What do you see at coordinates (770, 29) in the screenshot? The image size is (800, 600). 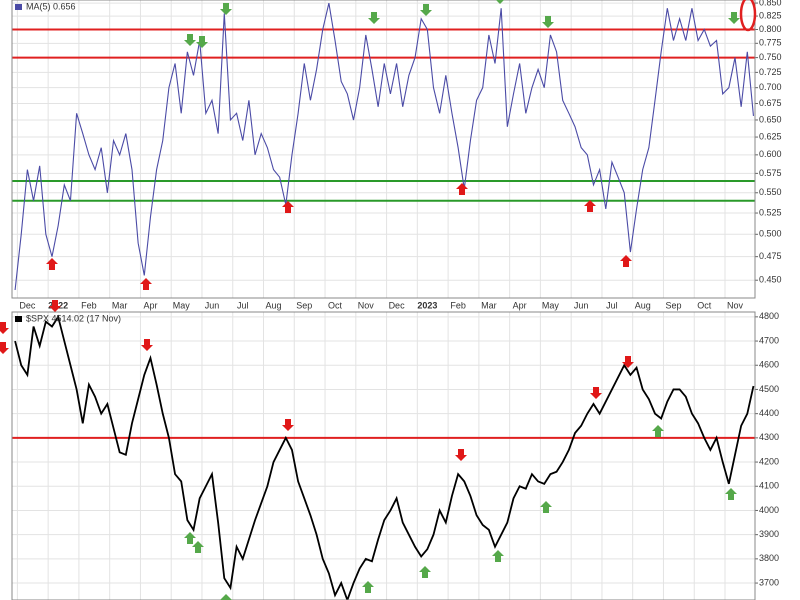 I see `y-tick-label: 0.800` at bounding box center [770, 29].